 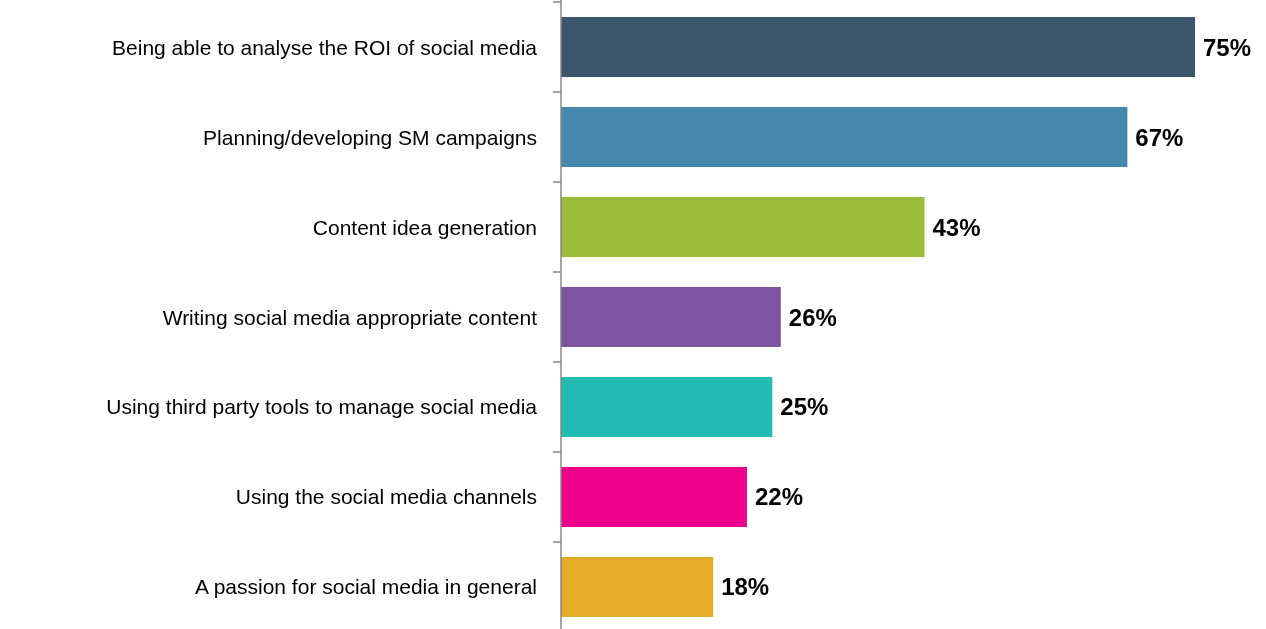 What do you see at coordinates (325, 47) in the screenshot?
I see `y-tick-label: Being able to analyse the ROI of social media` at bounding box center [325, 47].